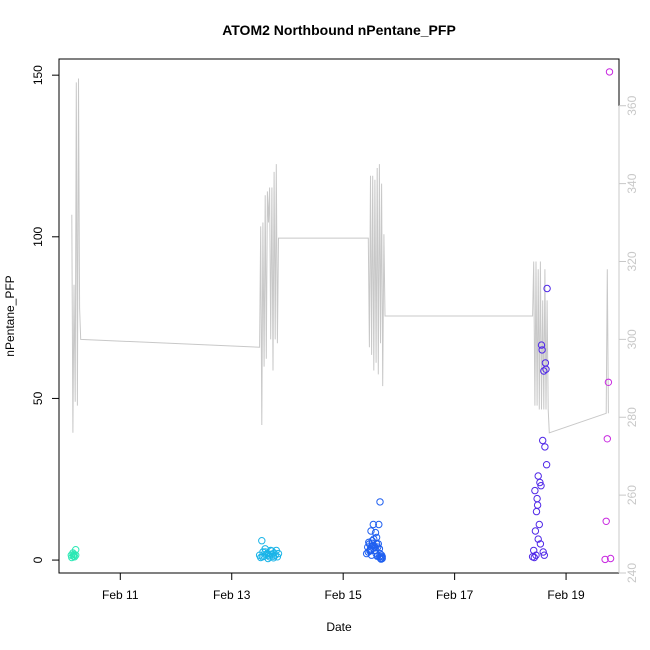  I want to click on x-tick-label: Feb 13, so click(232, 595).